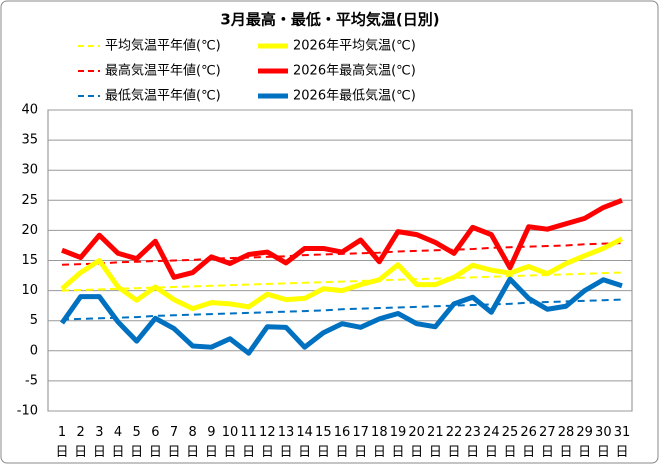 This screenshot has height=469, width=660. Describe the element at coordinates (163, 96) in the screenshot. I see `legend-label: 最低気温平年値(℃)` at that location.